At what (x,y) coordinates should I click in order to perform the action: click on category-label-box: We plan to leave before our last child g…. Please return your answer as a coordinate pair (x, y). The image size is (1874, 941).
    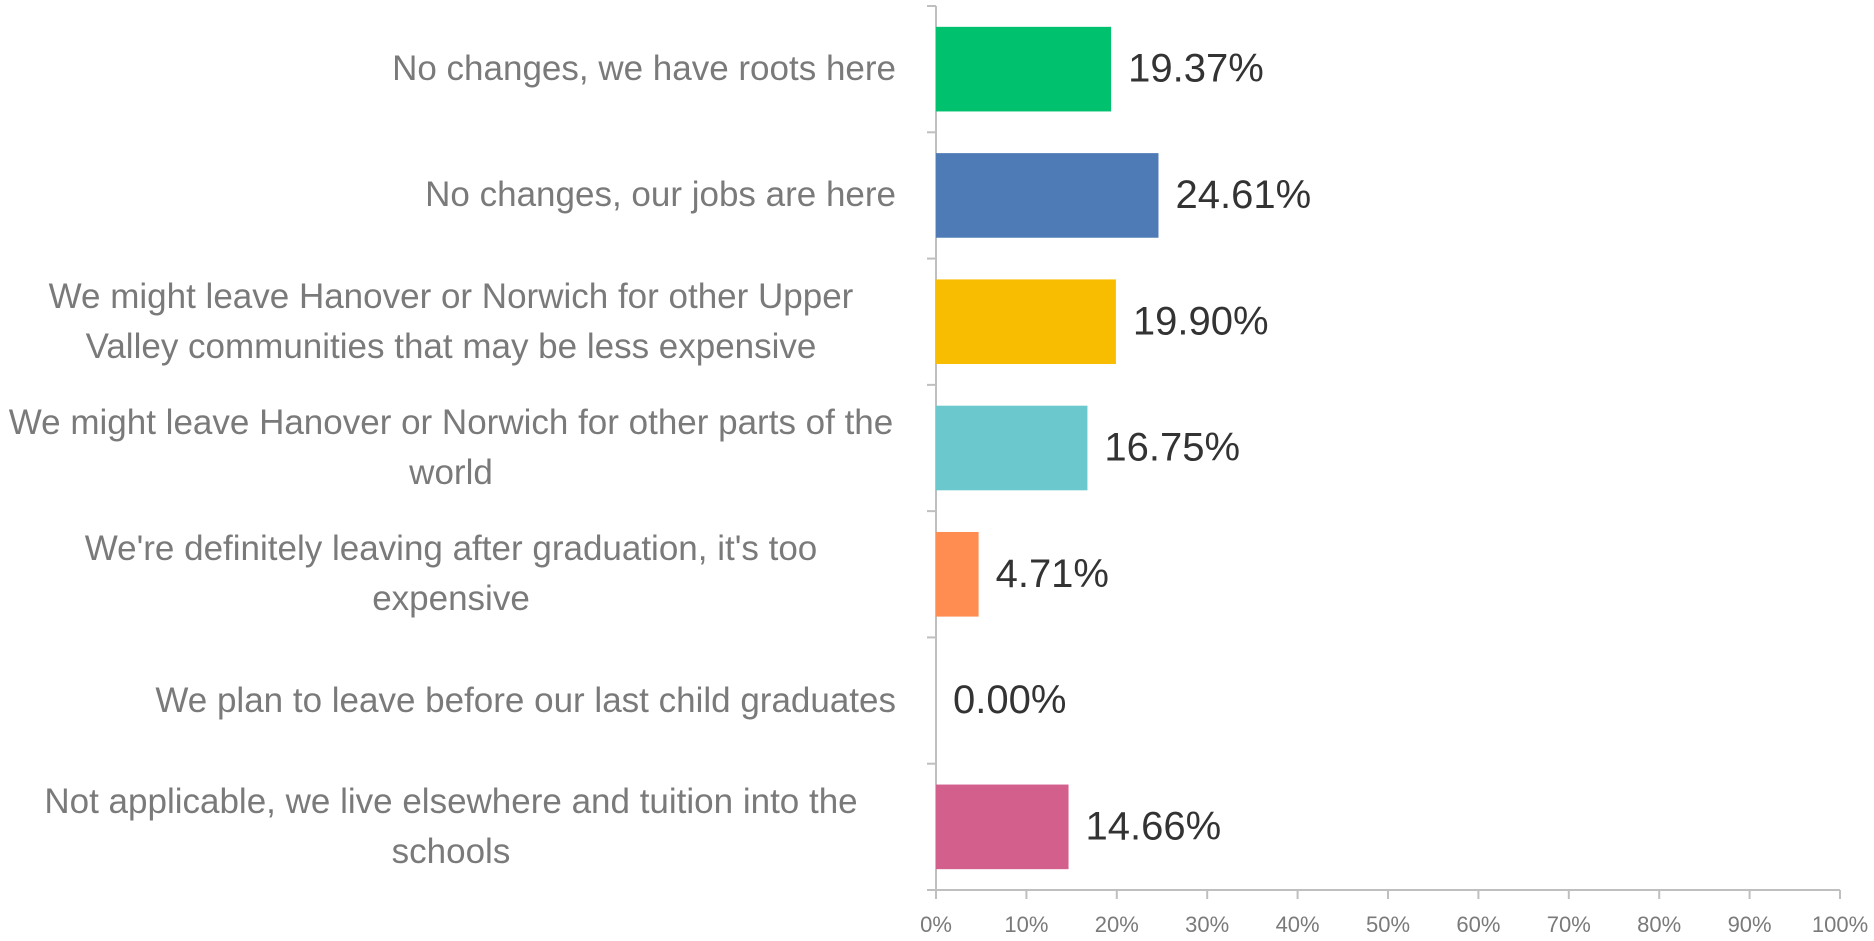
    Looking at the image, I should click on (448, 700).